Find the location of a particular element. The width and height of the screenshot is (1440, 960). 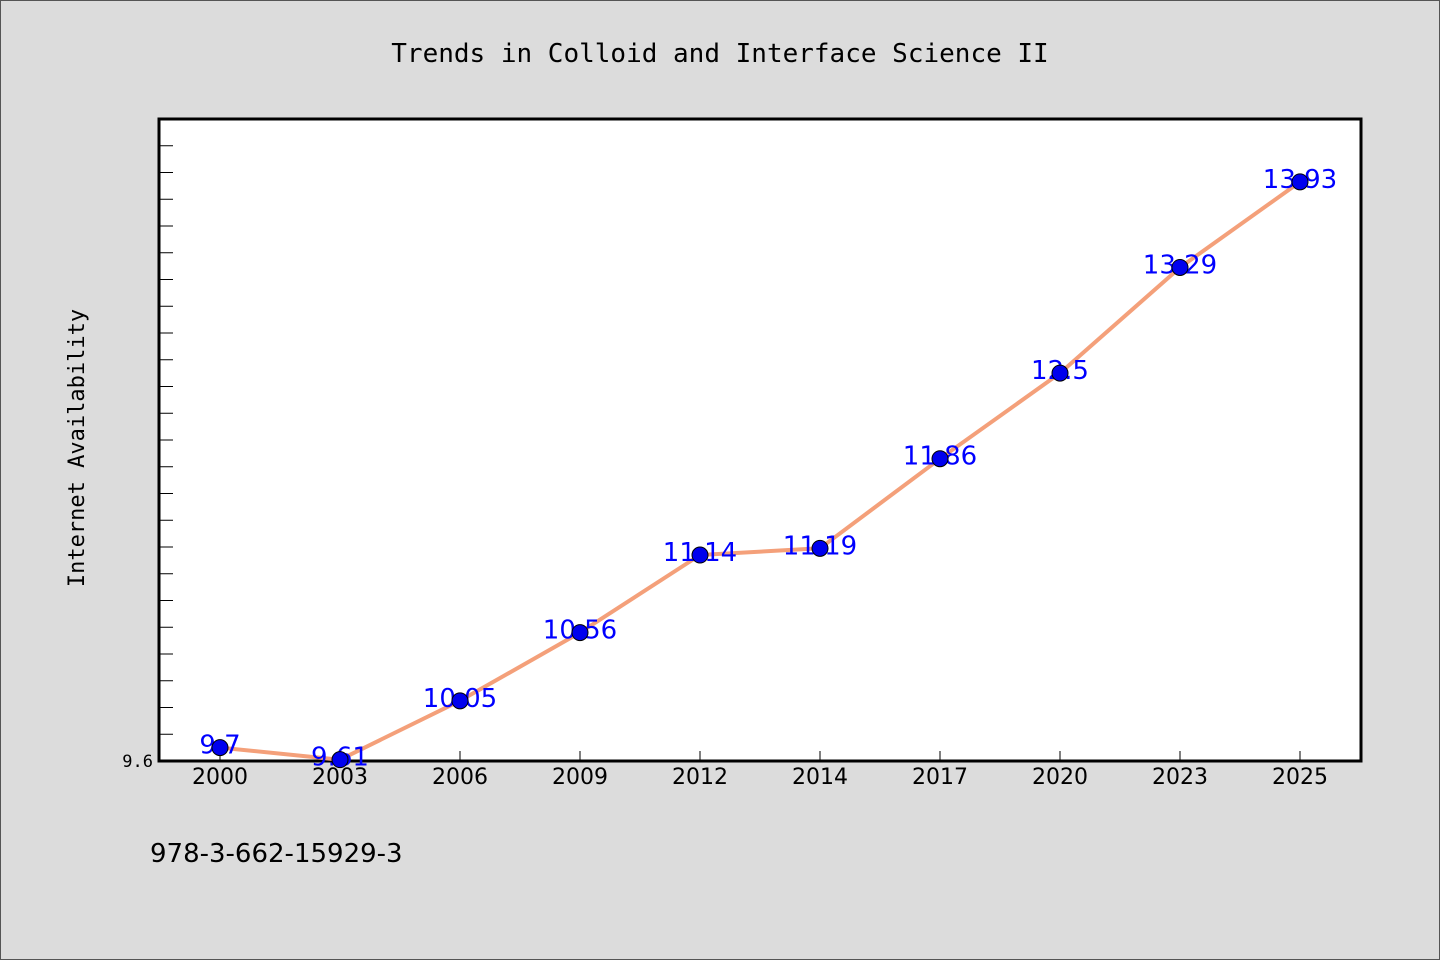

y-axis-ticks is located at coordinates (166, 426).